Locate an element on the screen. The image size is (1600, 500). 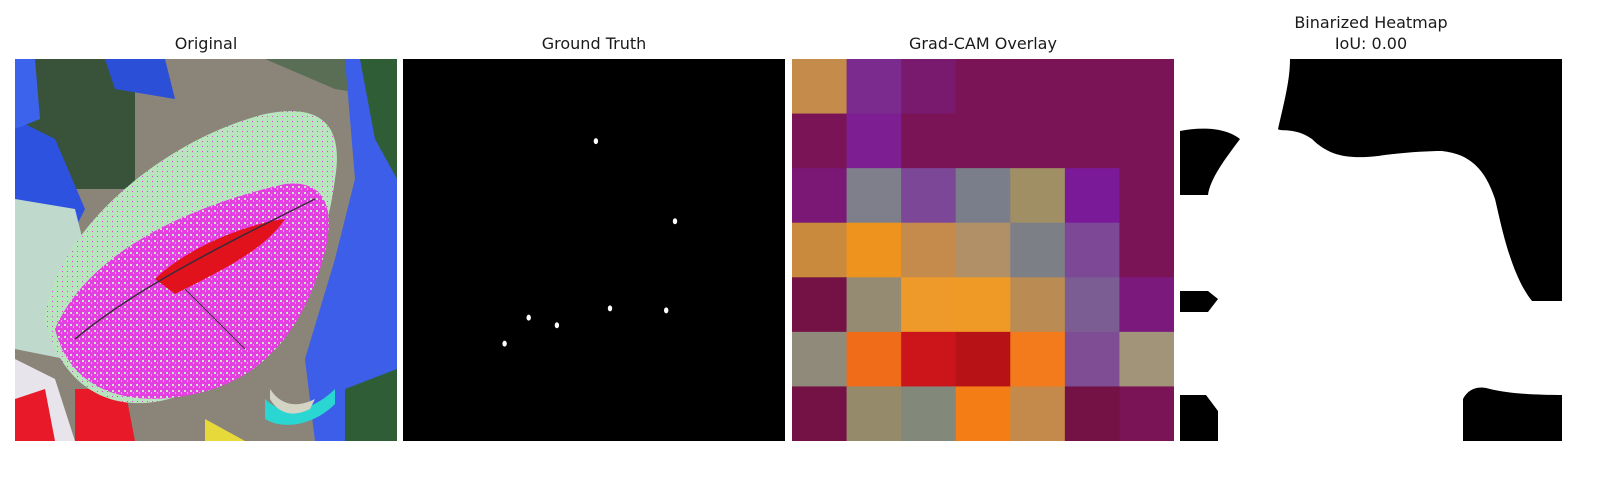
panel-subtitle-iou: IoU: 0.00 is located at coordinates (1371, 43).